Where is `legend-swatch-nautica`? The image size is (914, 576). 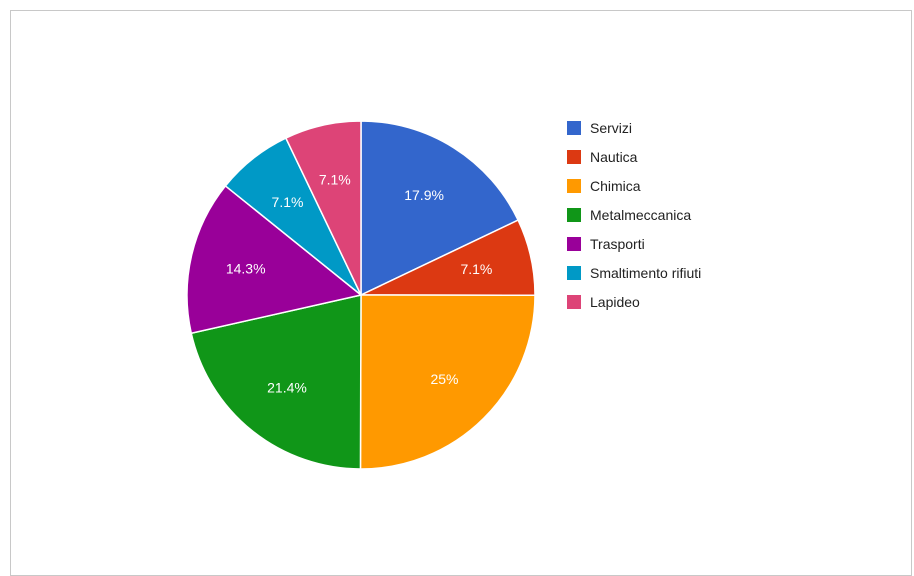 legend-swatch-nautica is located at coordinates (574, 157).